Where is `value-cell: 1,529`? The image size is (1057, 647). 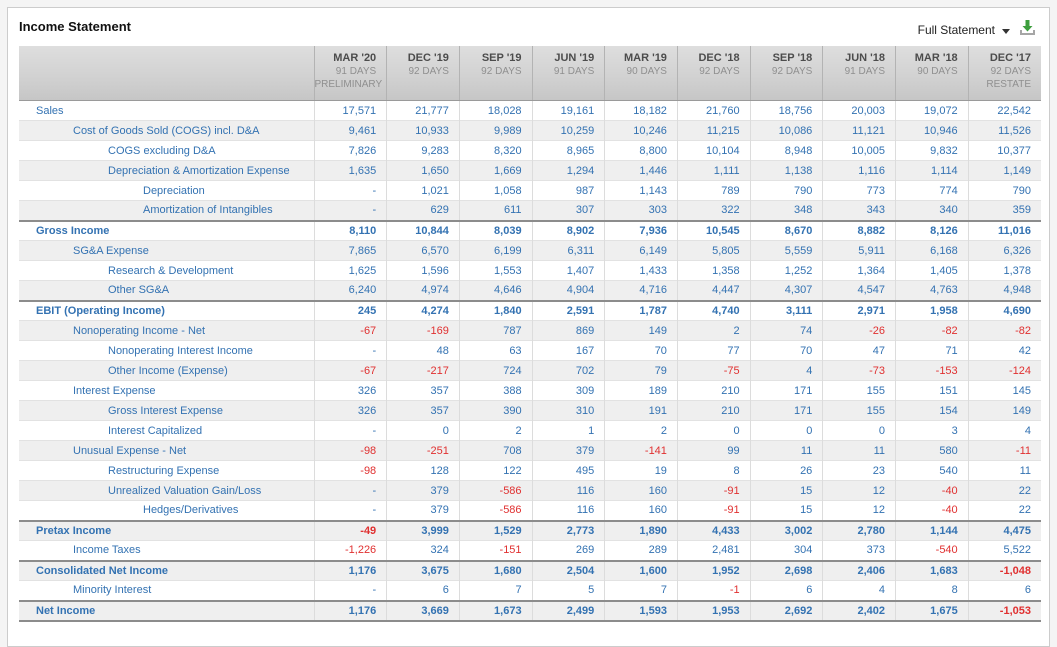 value-cell: 1,529 is located at coordinates (495, 530).